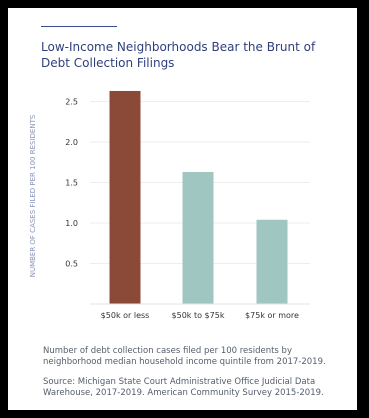  I want to click on y-axis-label: NUMBER OF CASES FILED PER 100 RESIDENTS, so click(33, 195).